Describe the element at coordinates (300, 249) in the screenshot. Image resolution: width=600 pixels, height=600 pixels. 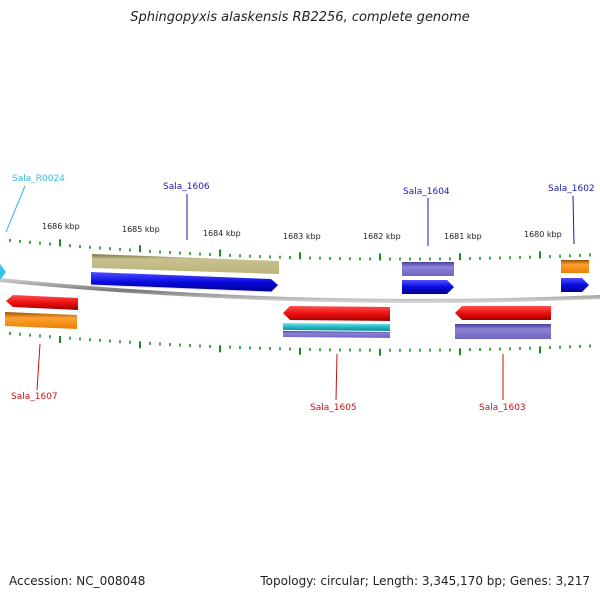
I see `scale-ticks-forward` at that location.